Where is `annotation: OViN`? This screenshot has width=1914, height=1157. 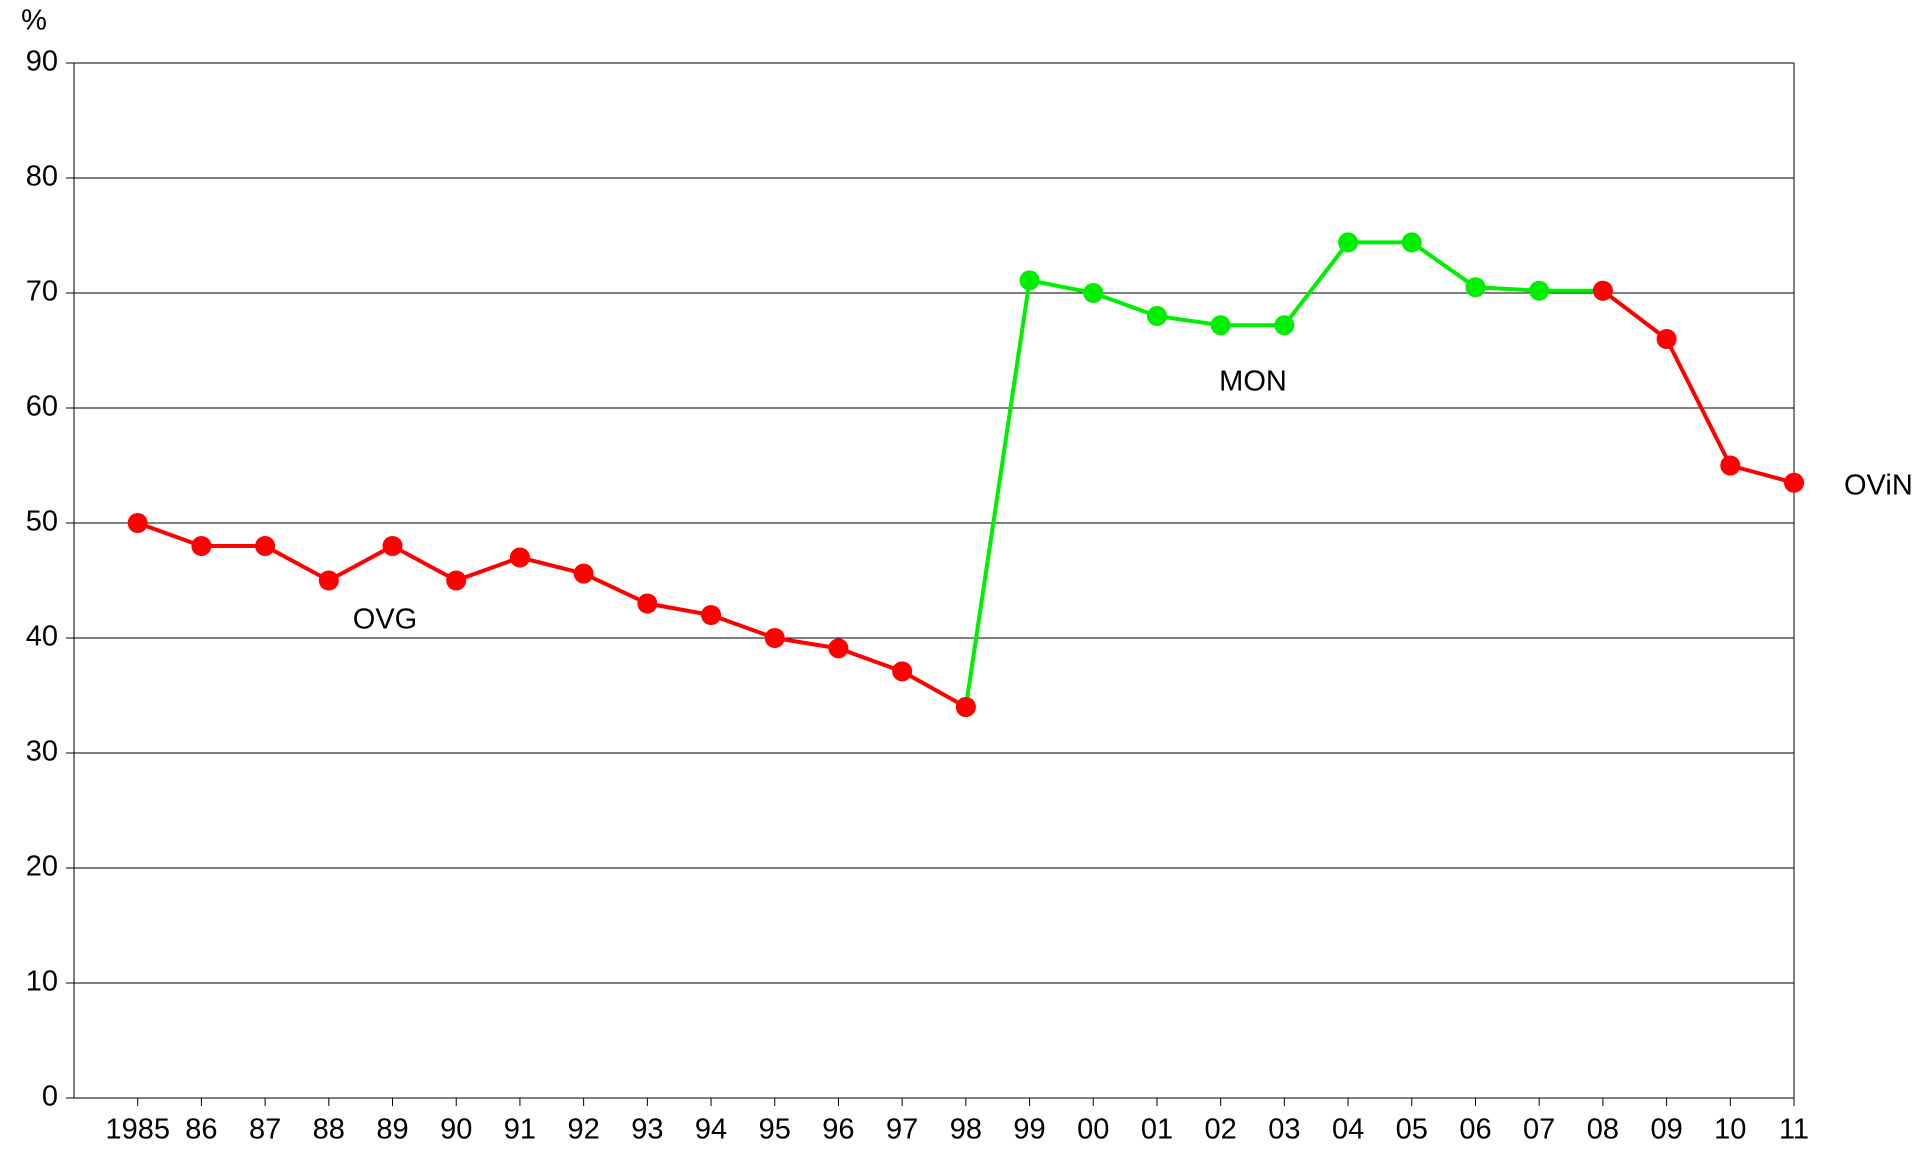 annotation: OViN is located at coordinates (1878, 486).